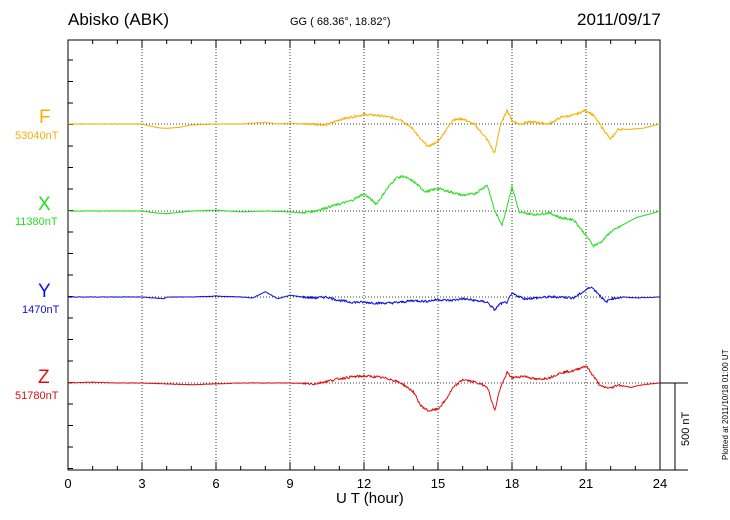  What do you see at coordinates (141, 483) in the screenshot?
I see `x-tick-label: 3` at bounding box center [141, 483].